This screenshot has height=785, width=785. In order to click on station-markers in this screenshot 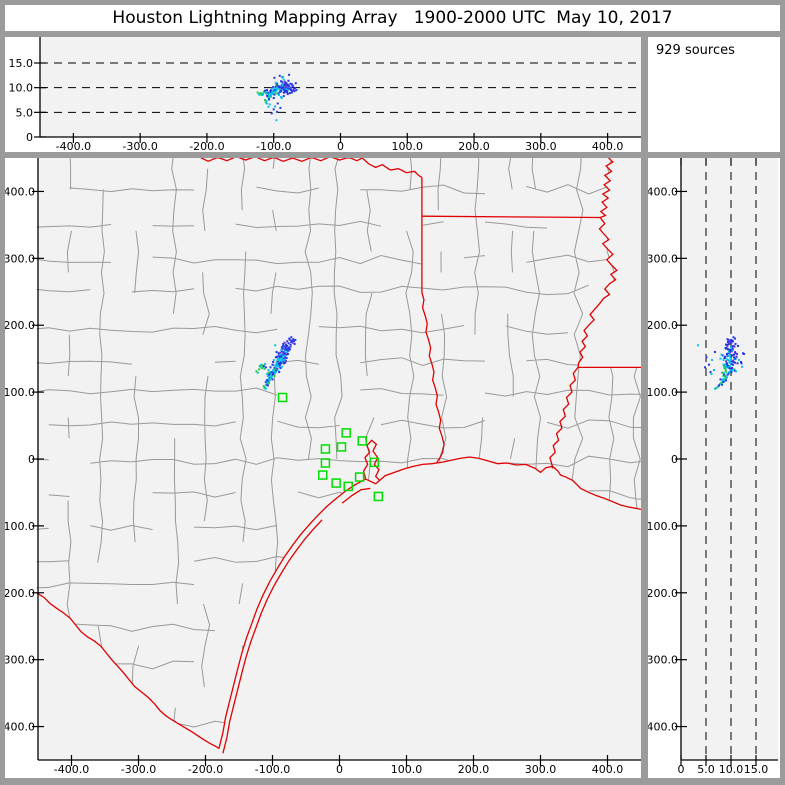, I will do `click(330, 447)`.